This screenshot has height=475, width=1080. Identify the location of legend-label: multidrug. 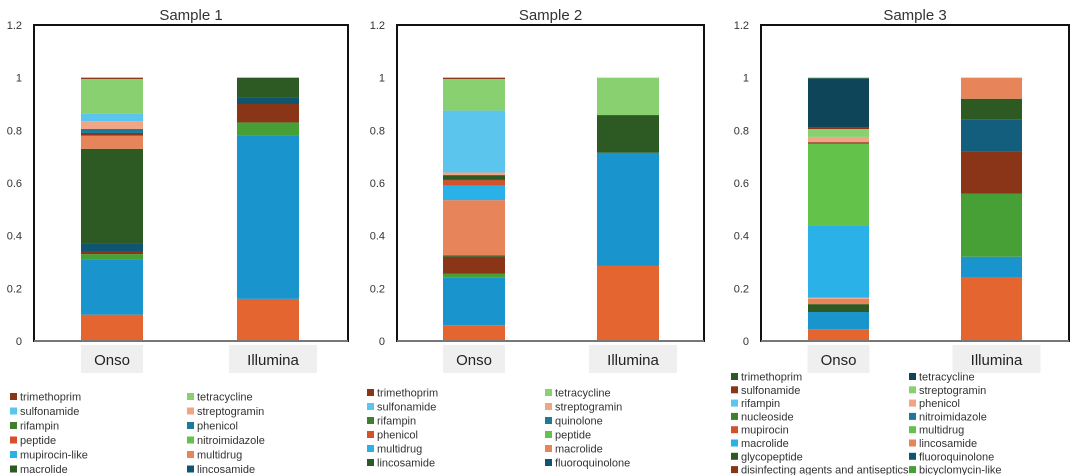
(941, 431).